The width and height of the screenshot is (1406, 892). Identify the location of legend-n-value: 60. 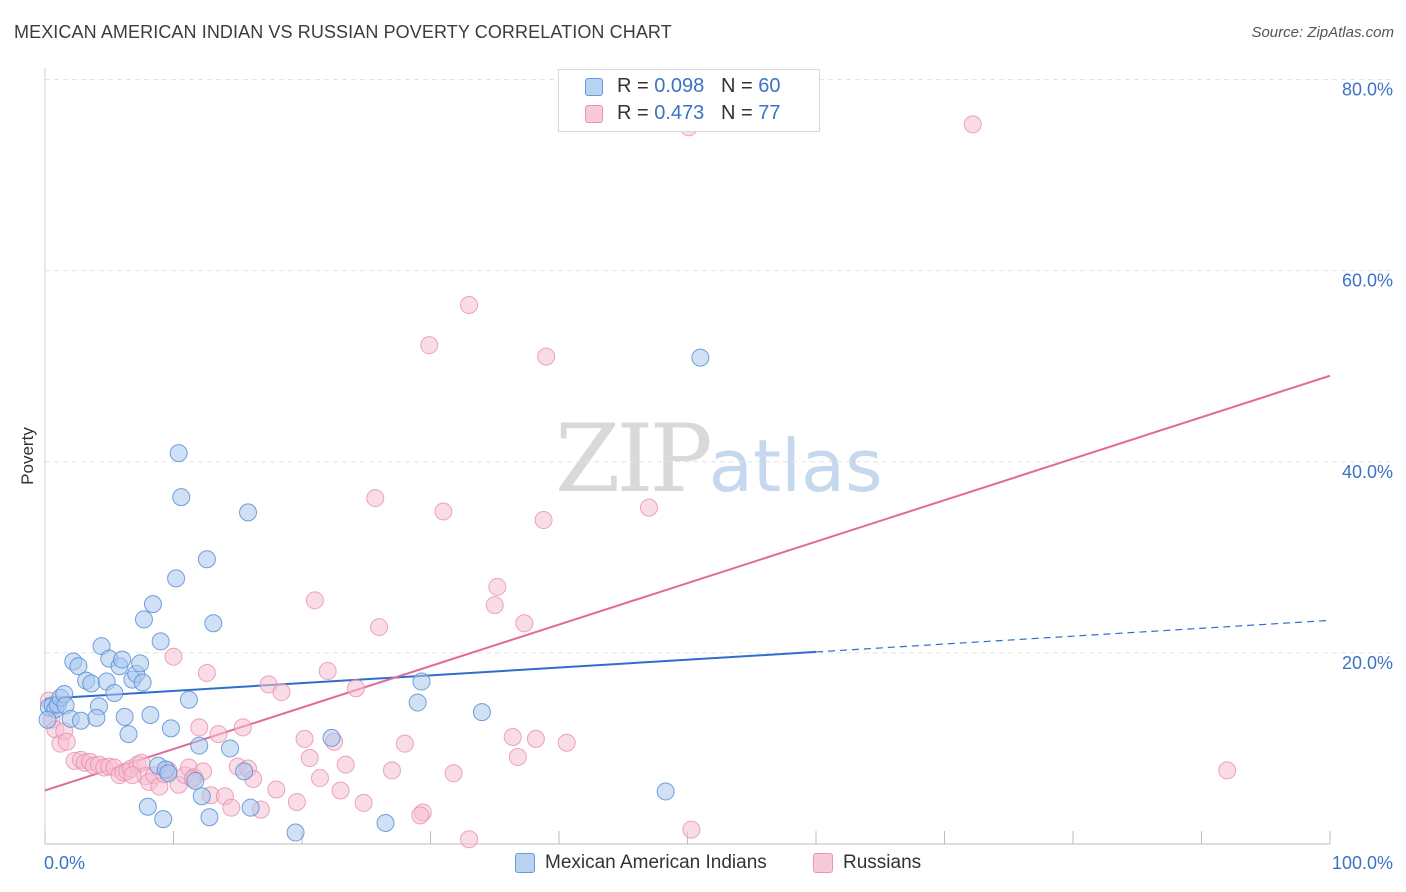
(769, 86).